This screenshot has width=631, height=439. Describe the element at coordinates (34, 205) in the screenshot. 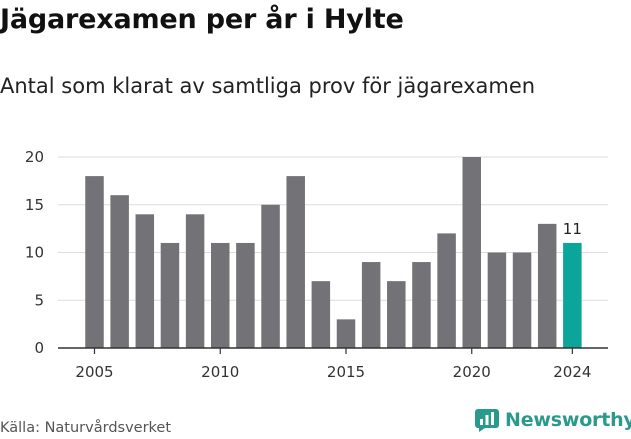

I see `y-tick-label: 15` at that location.